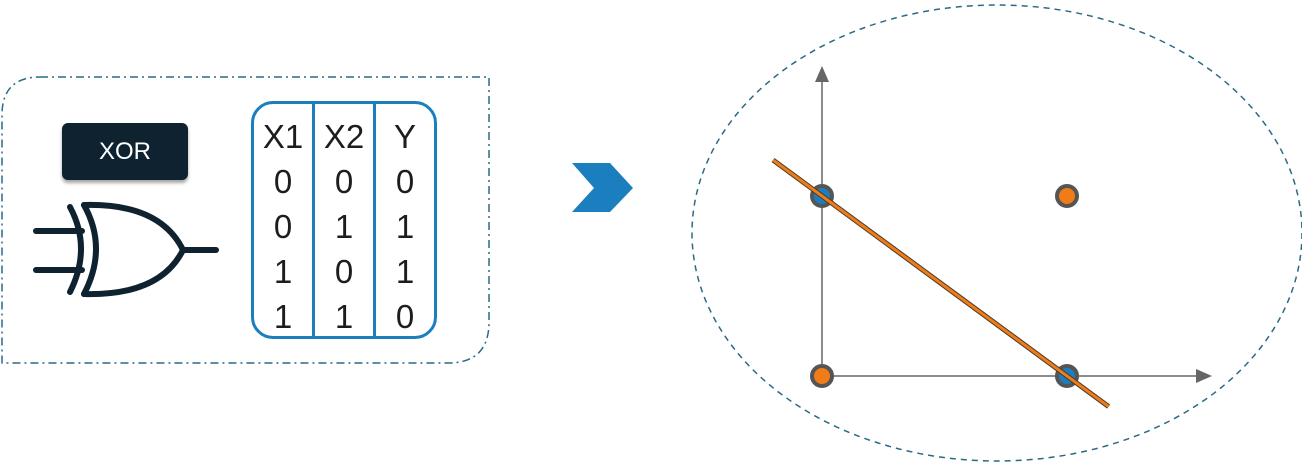 The image size is (1302, 464). I want to click on separating-line, so click(941, 283).